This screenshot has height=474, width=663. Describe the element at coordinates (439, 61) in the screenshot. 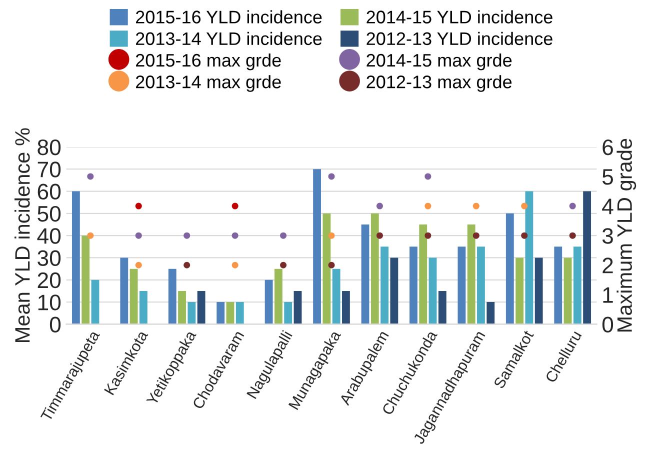

I see `legend-label: 2014-15 max grde` at that location.